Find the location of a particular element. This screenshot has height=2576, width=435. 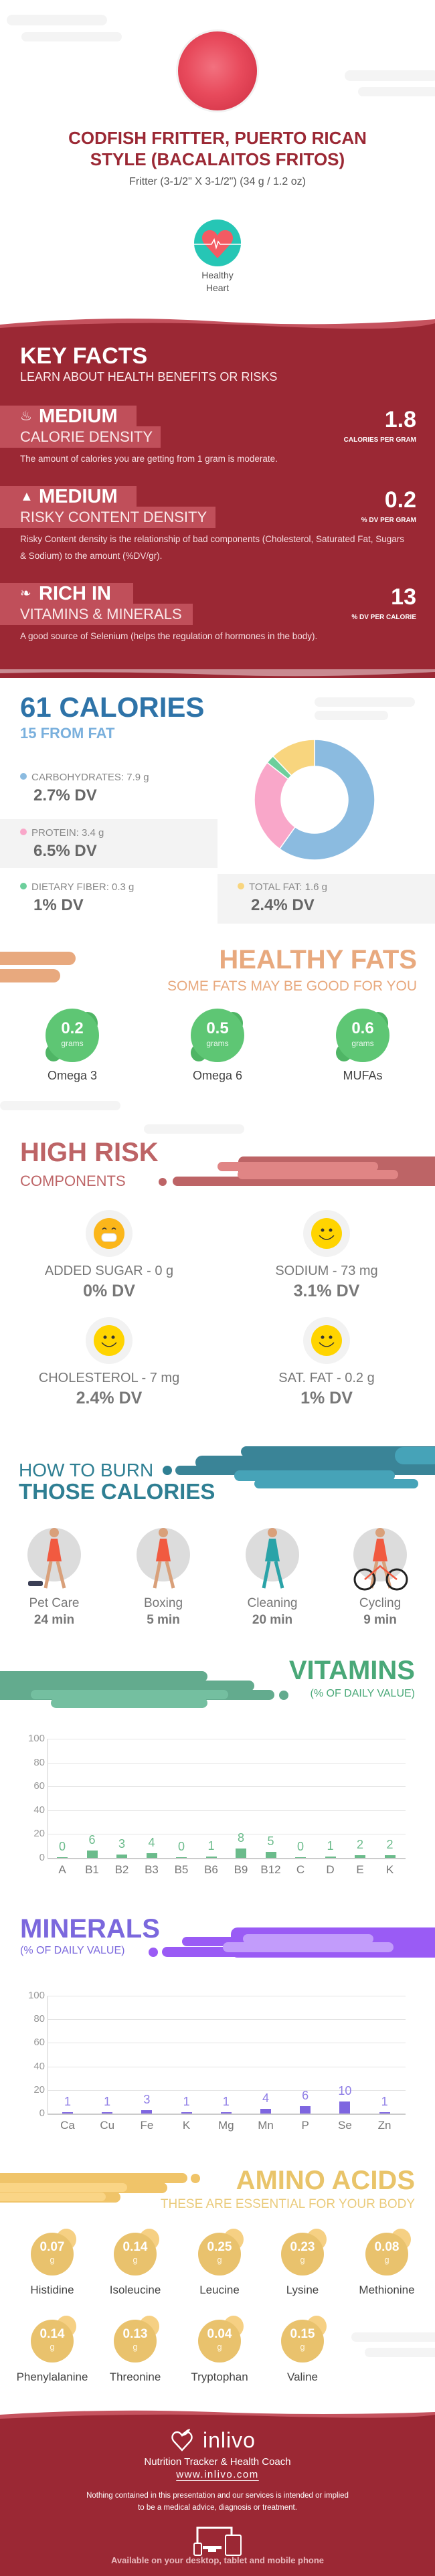

activity-time: 5 min is located at coordinates (163, 1620).